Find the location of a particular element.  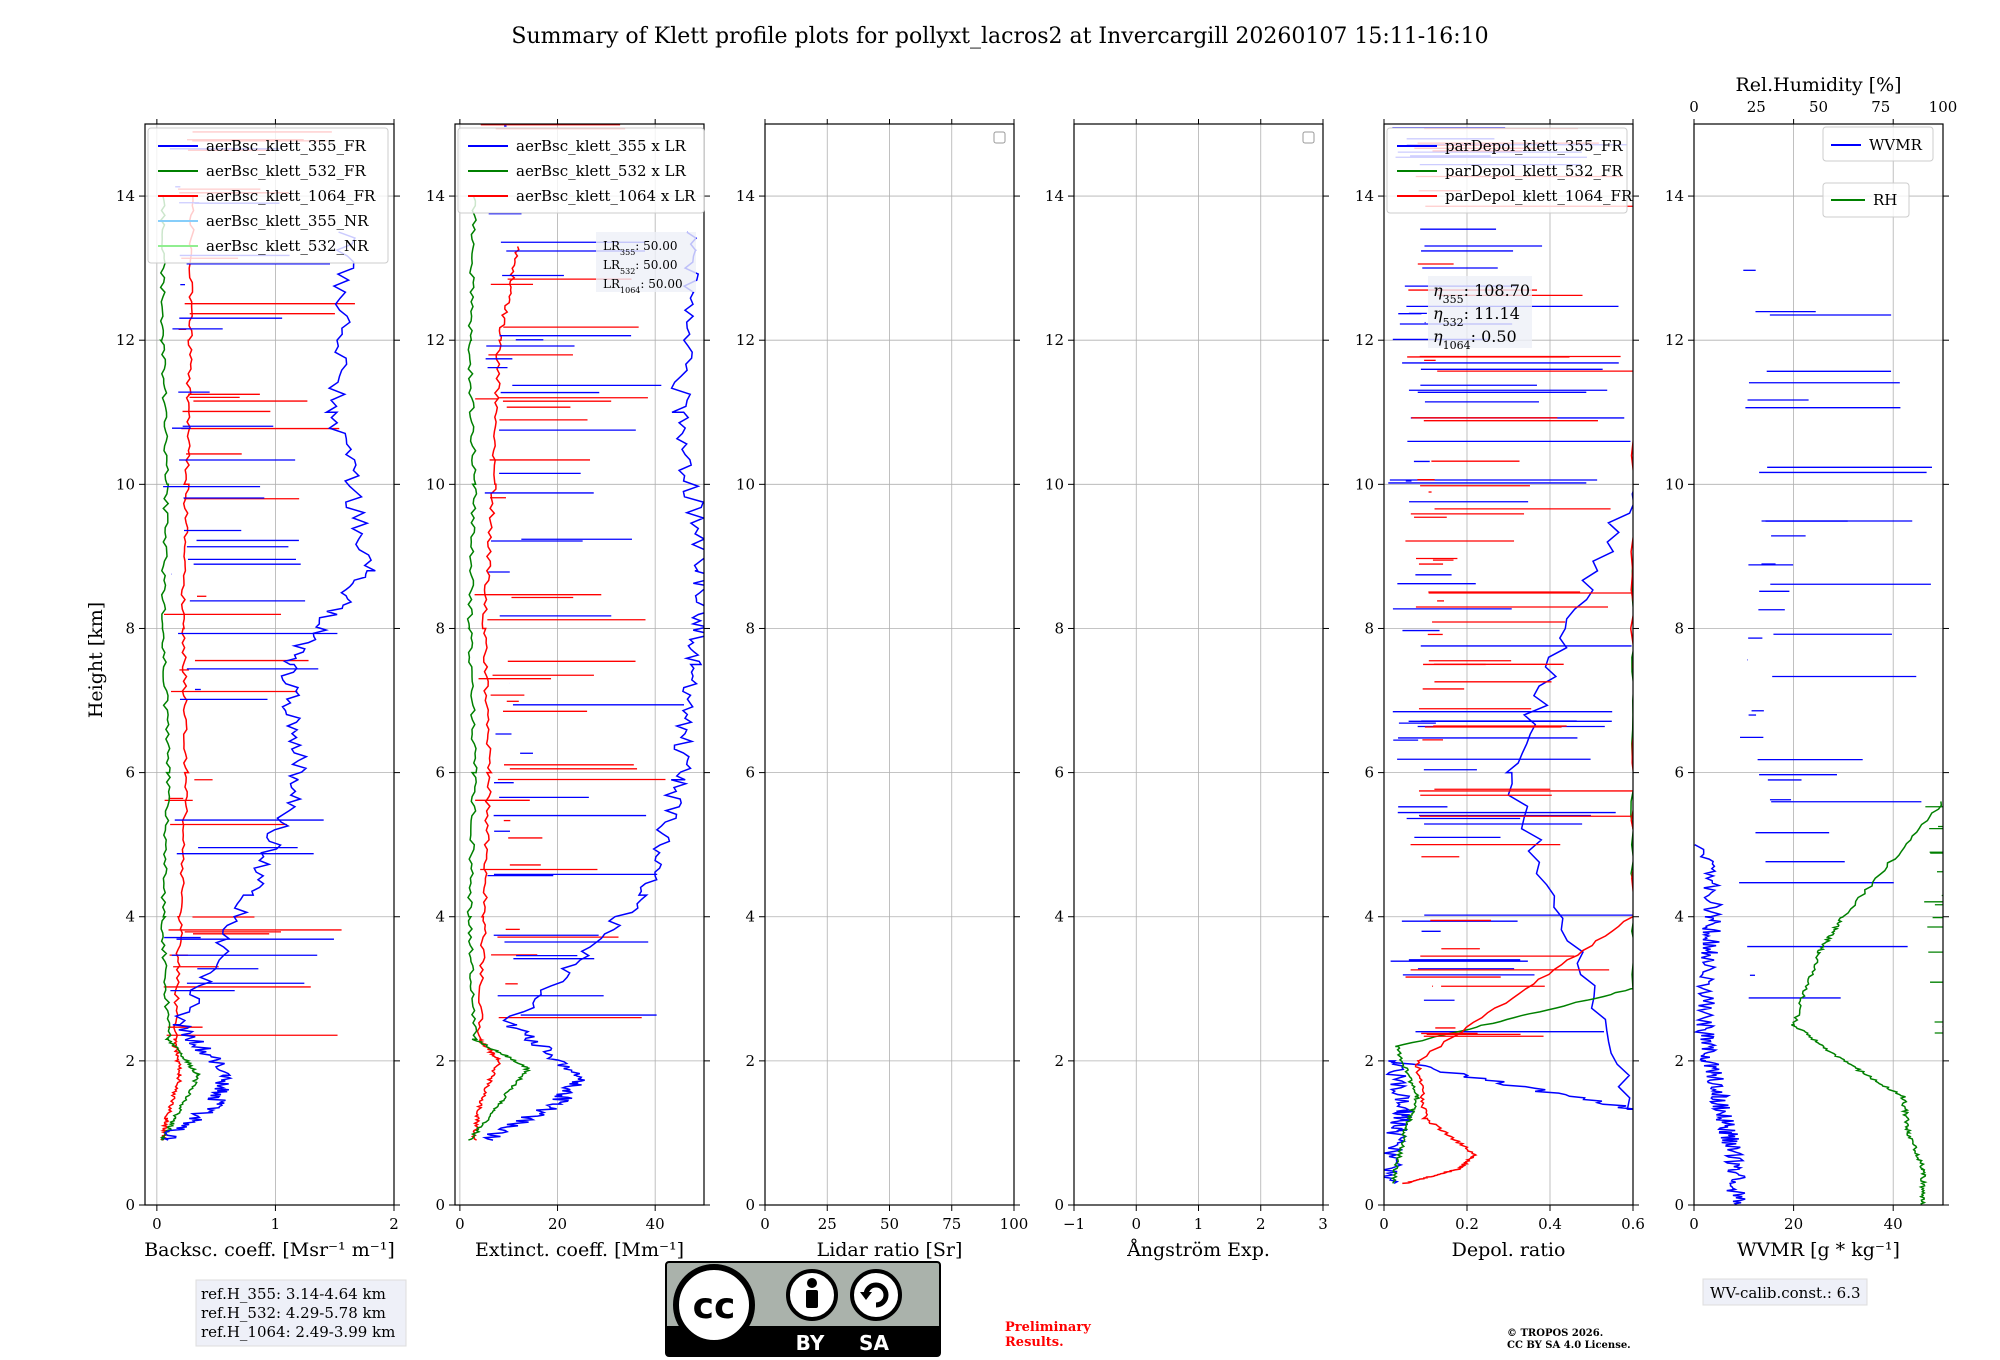

plot-area-wvmr is located at coordinates (1818, 737).